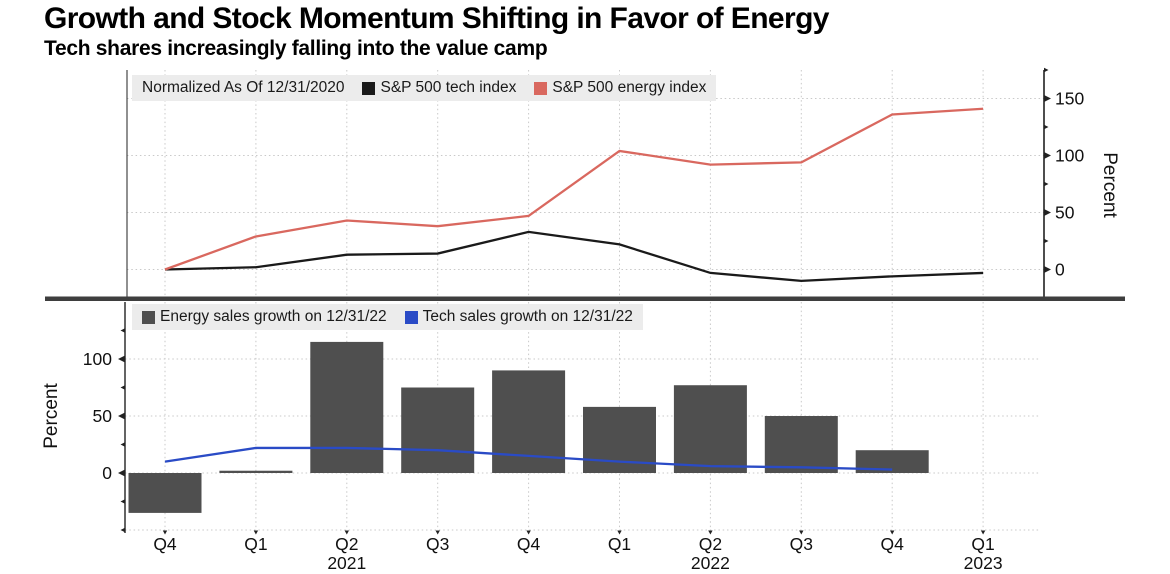  I want to click on right-axis-tick-label: 50, so click(1065, 213).